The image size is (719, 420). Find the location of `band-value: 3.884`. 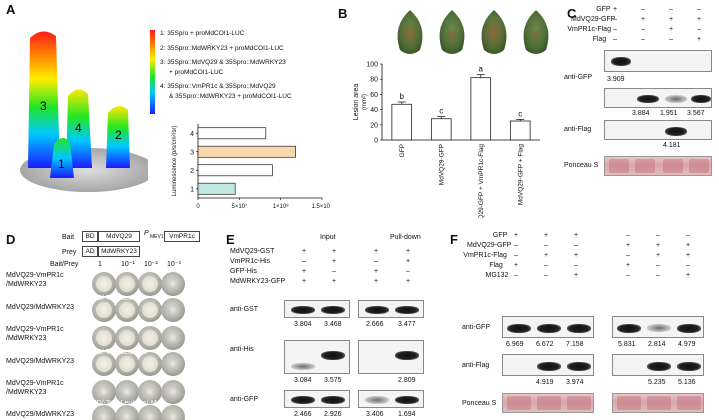

band-value: 3.884 is located at coordinates (641, 113).